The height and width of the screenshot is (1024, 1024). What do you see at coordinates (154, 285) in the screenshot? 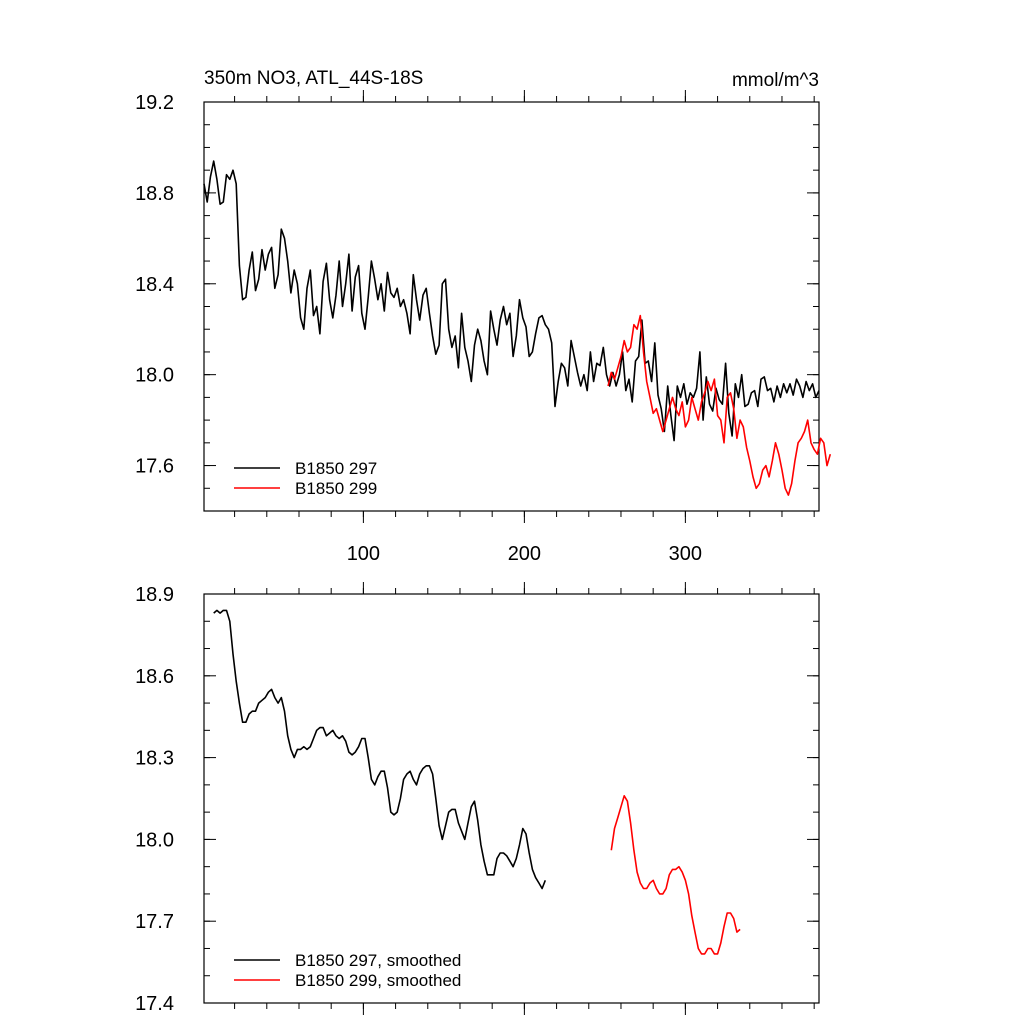
I see `y-tick-label: 18.4` at bounding box center [154, 285].